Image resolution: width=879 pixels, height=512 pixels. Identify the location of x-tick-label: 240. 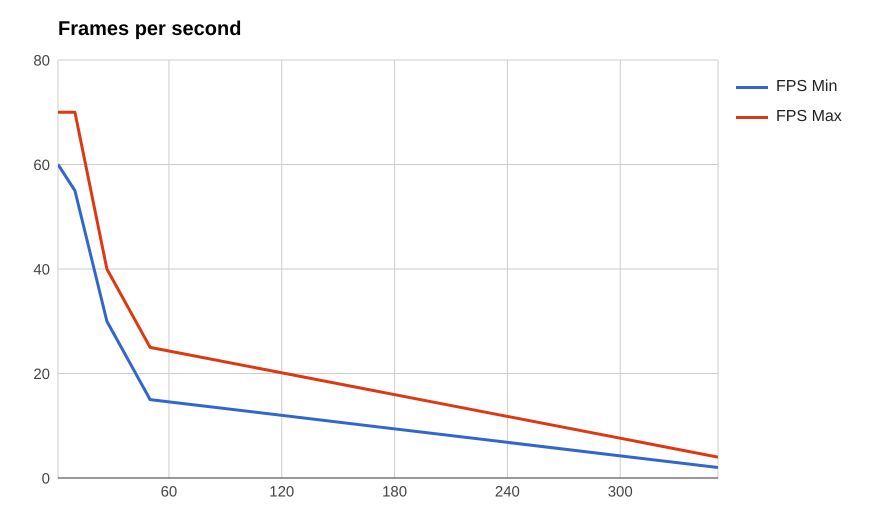
(507, 492).